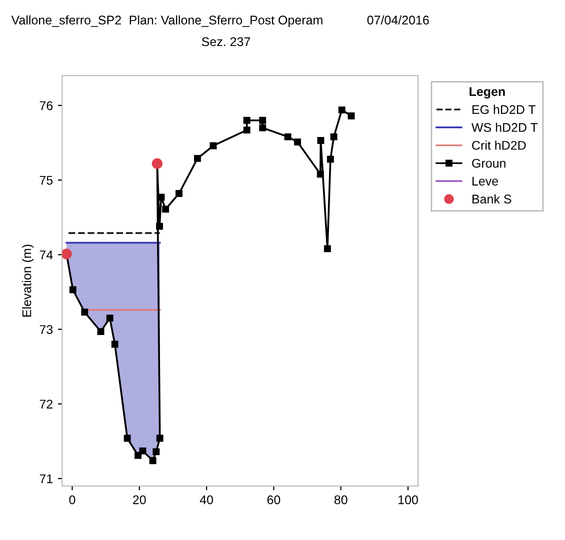 The width and height of the screenshot is (565, 540). What do you see at coordinates (207, 499) in the screenshot?
I see `x-tick-label: 40` at bounding box center [207, 499].